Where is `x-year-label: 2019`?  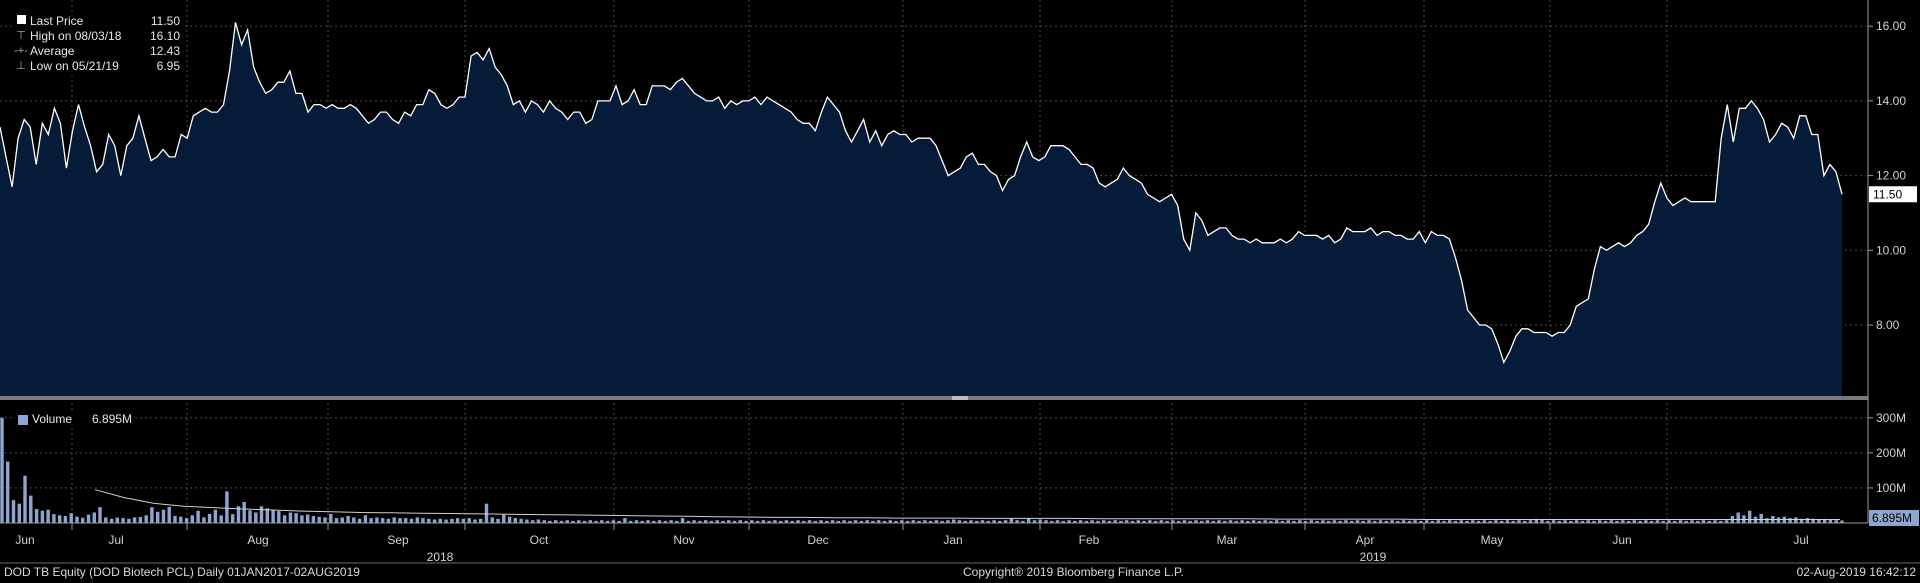 x-year-label: 2019 is located at coordinates (1373, 557).